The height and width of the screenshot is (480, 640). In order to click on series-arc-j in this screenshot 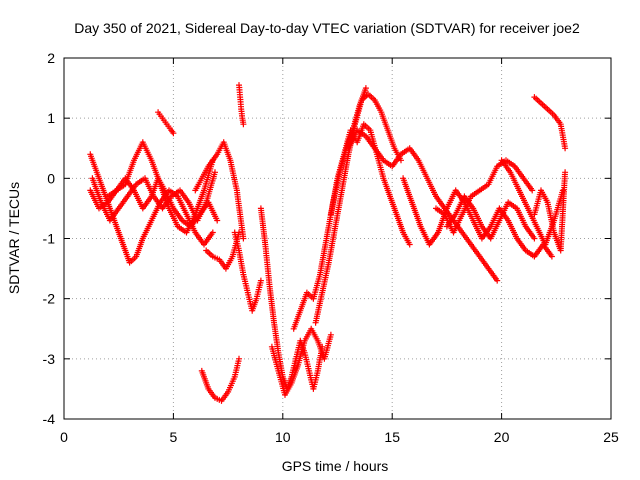, I will do `click(247, 271)`.